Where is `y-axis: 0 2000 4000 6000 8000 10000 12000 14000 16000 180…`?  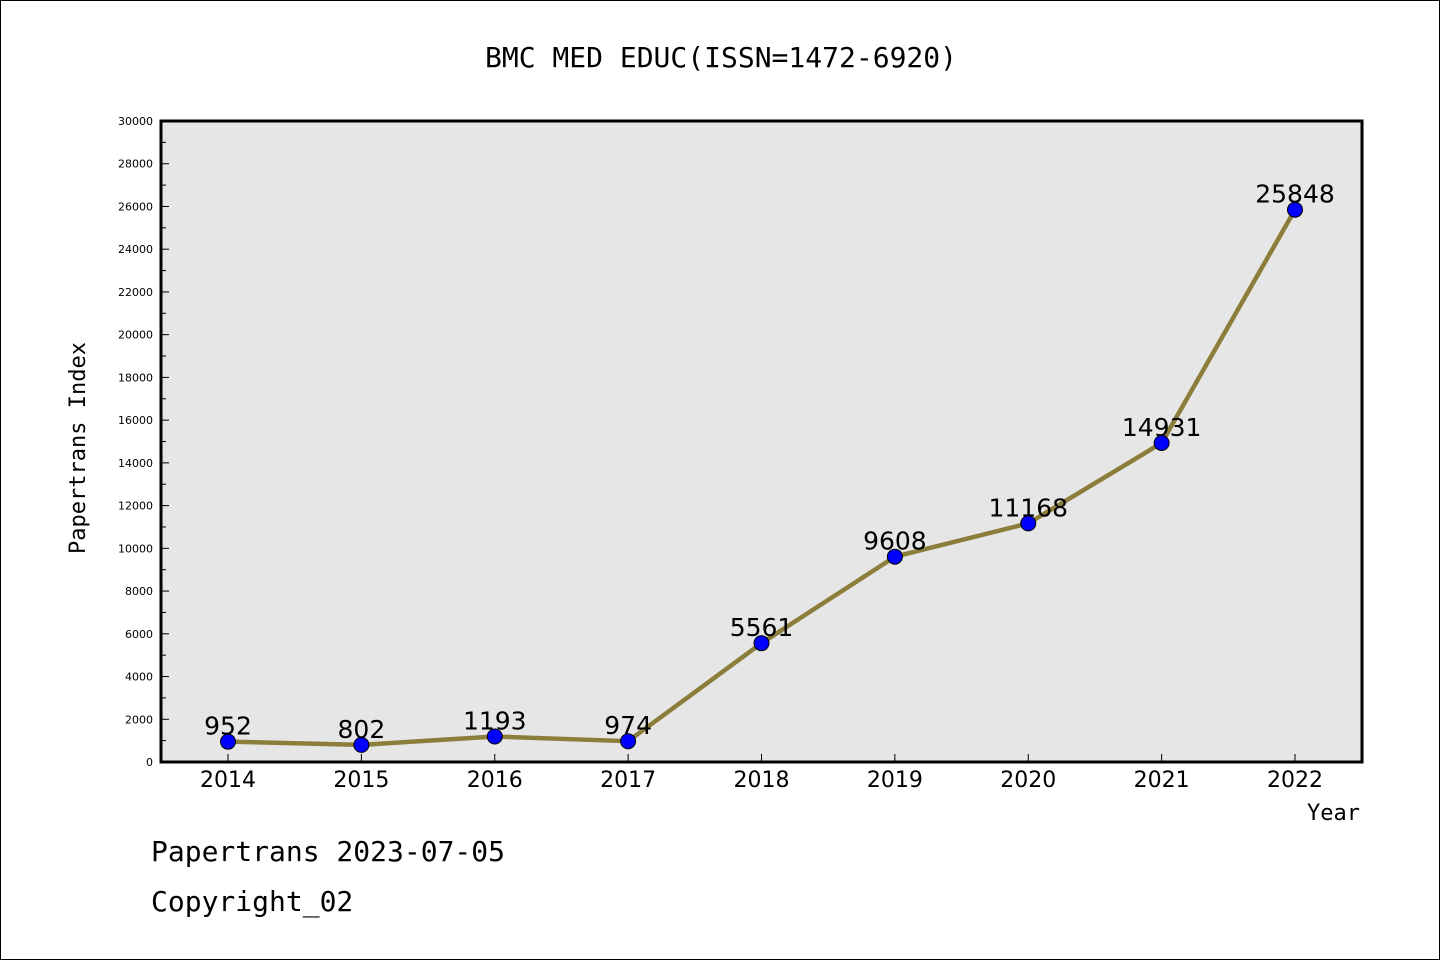
y-axis: 0 2000 4000 6000 8000 10000 12000 14000 16000 180… is located at coordinates (143, 442).